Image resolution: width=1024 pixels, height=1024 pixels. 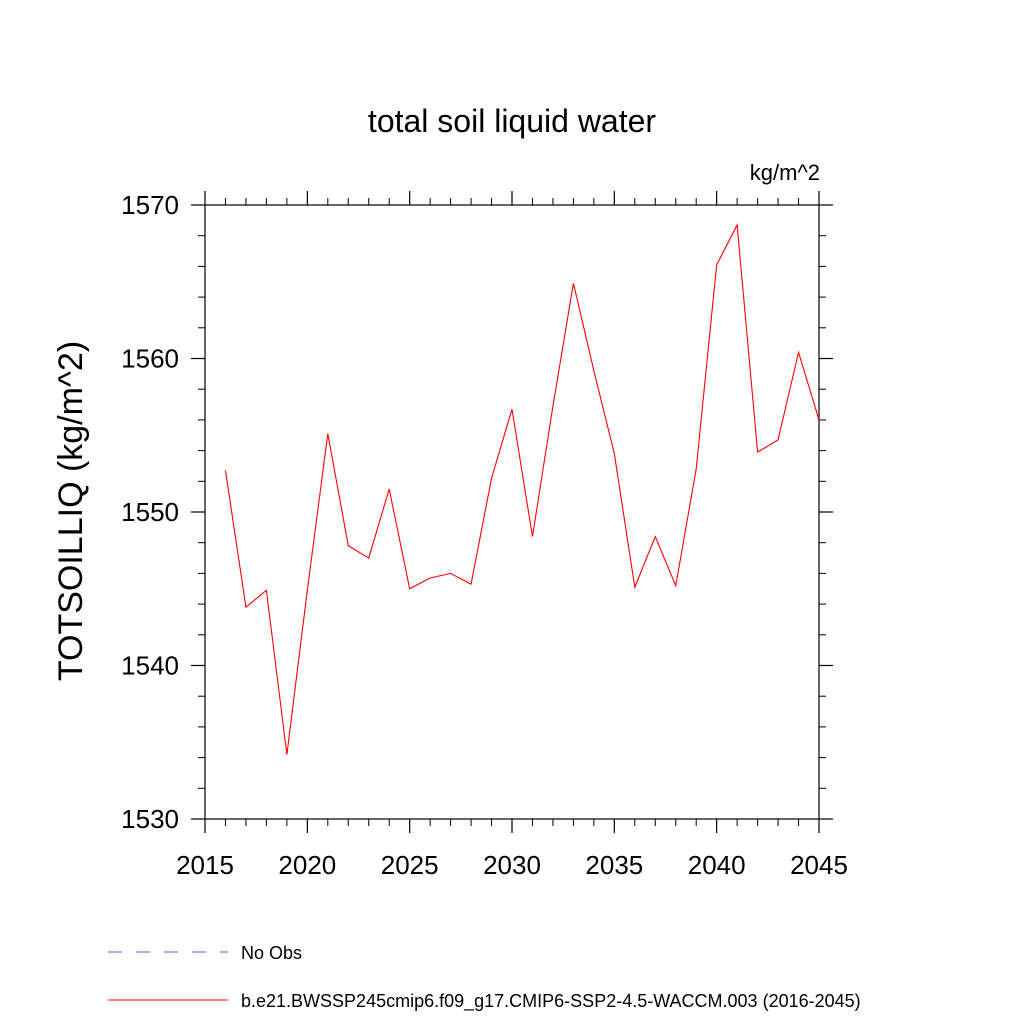 I want to click on legend-label: No Obs, so click(x=271, y=953).